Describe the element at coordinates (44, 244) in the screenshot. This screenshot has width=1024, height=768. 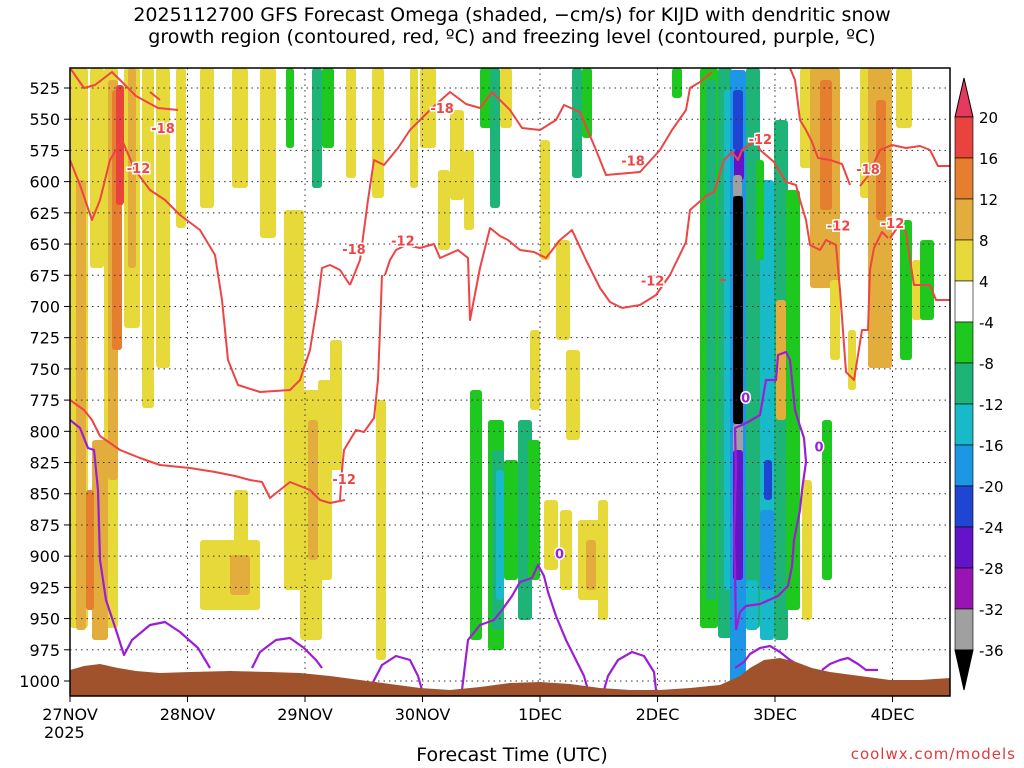
I see `y-tick-label: 650` at that location.